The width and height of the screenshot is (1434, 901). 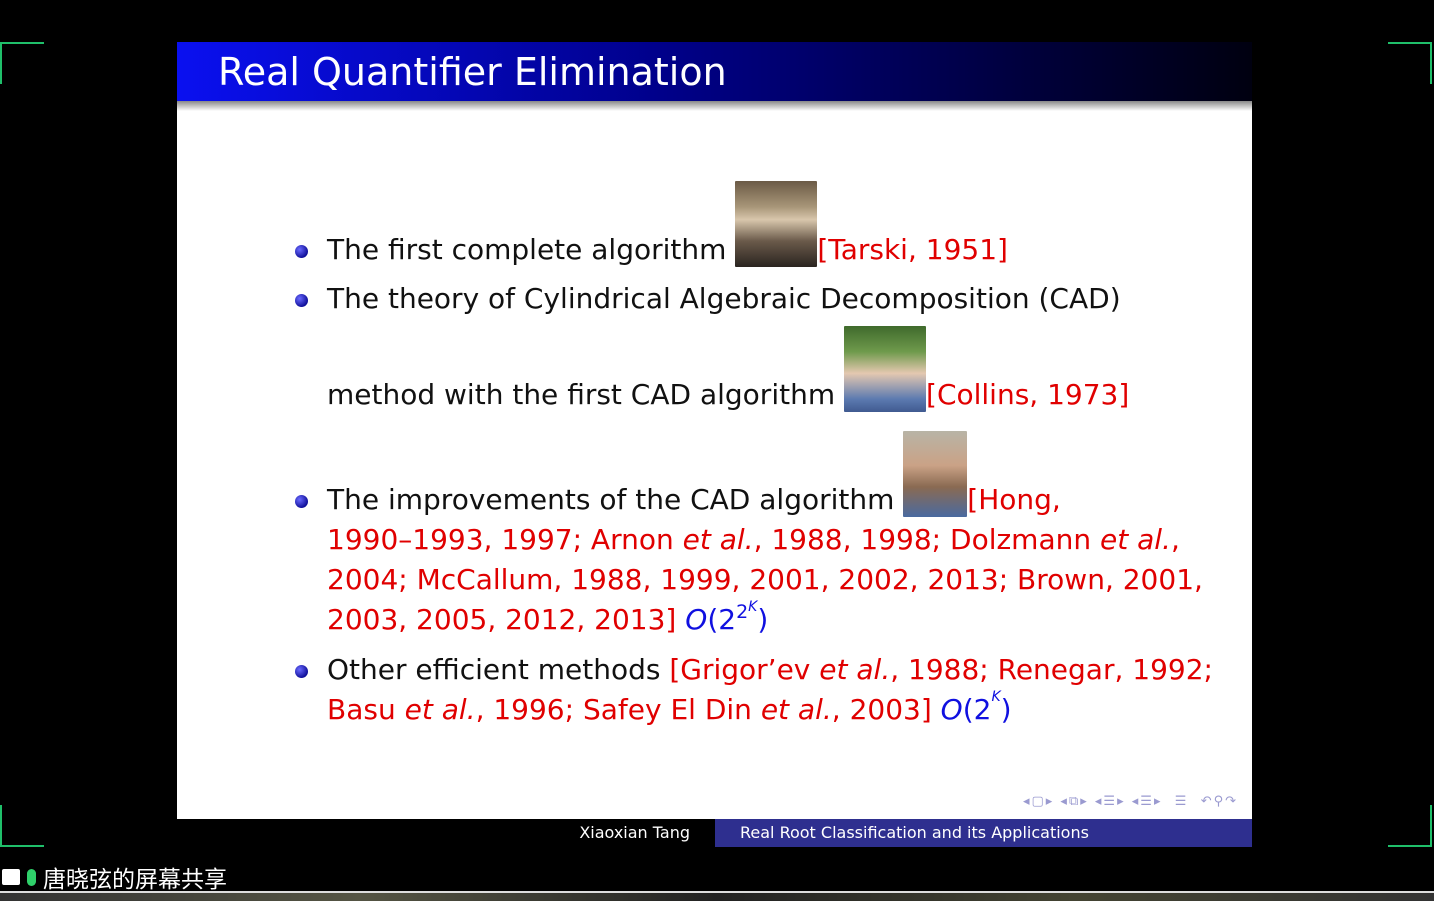 I want to click on citation-text: [Grigor’ev, so click(x=744, y=669).